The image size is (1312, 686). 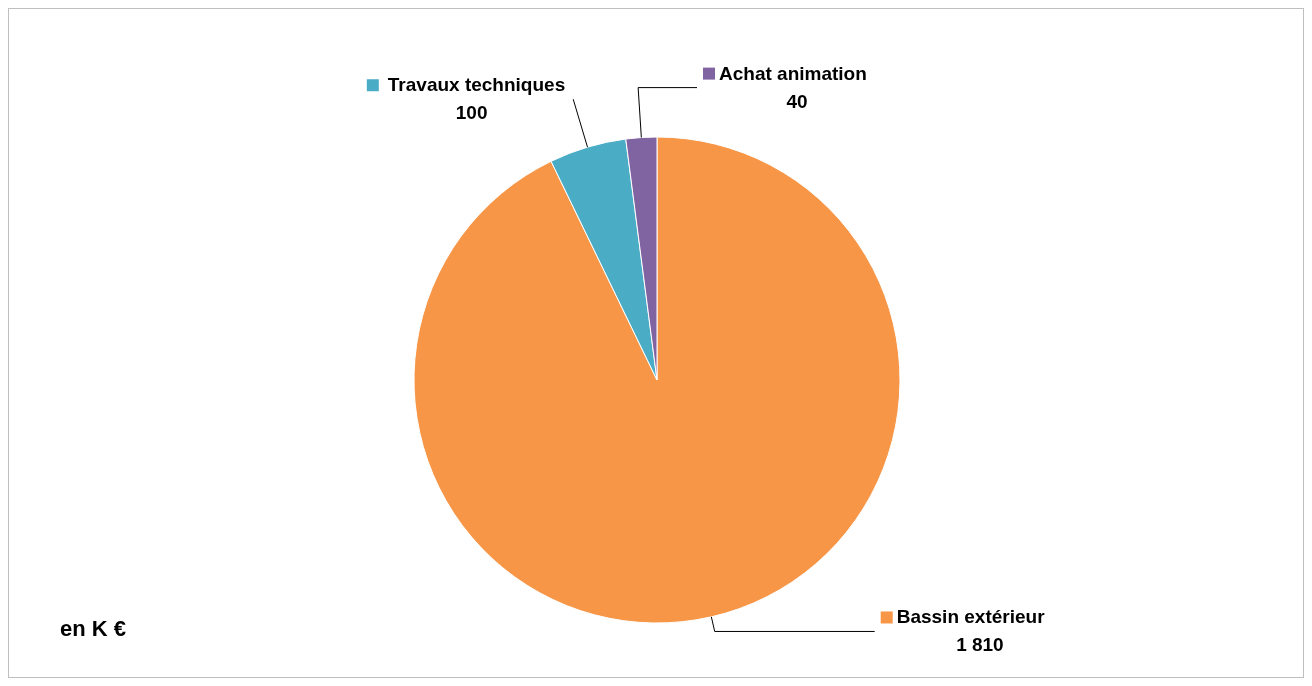 I want to click on data-label: 40, so click(x=797, y=101).